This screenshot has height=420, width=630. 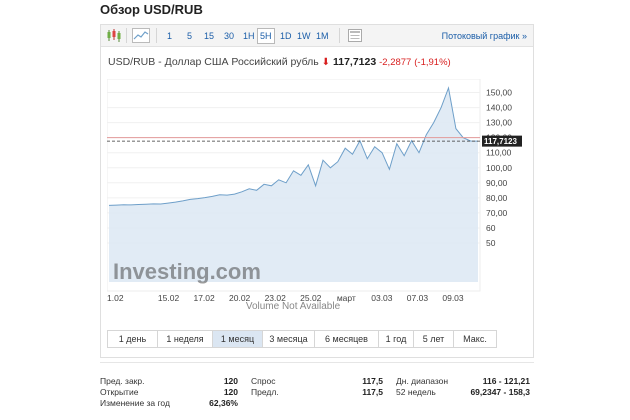 What do you see at coordinates (185, 339) in the screenshot?
I see `range-button: 1 неделя` at bounding box center [185, 339].